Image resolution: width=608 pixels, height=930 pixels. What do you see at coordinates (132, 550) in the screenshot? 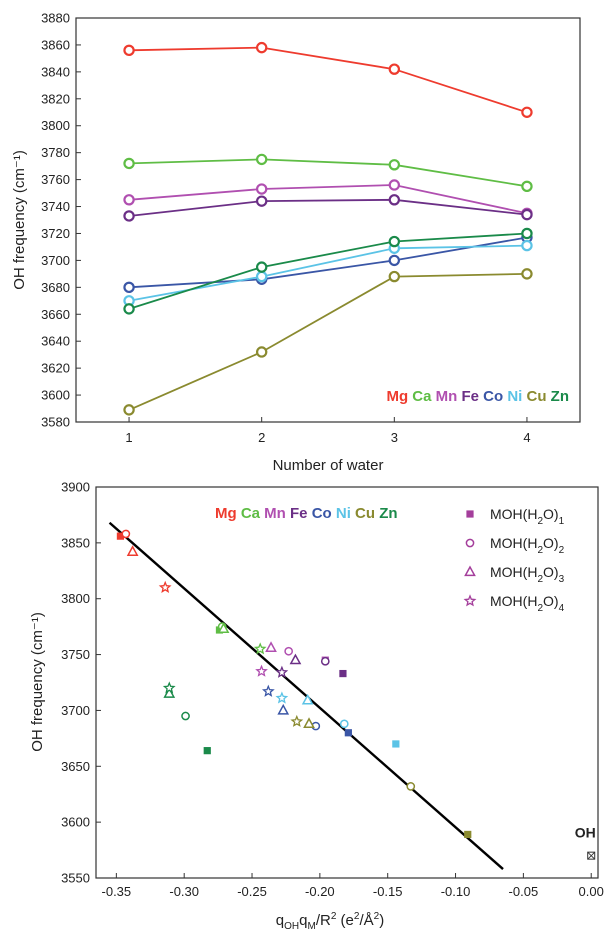
I see `scatter-point-mg-n3` at bounding box center [132, 550].